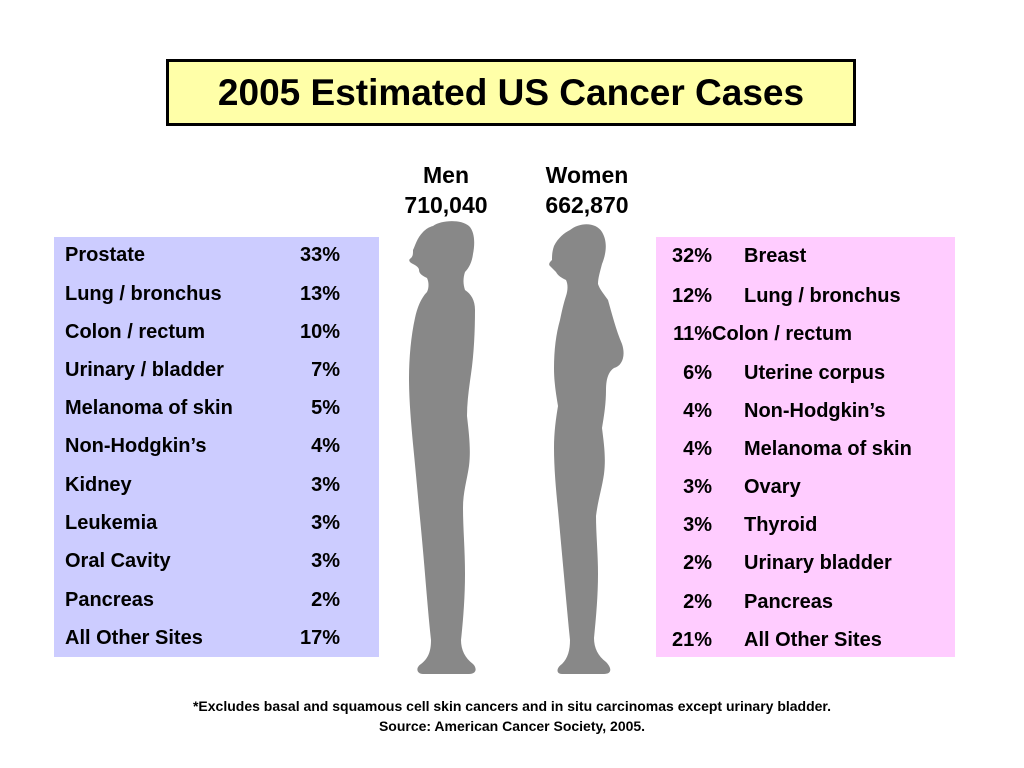 The width and height of the screenshot is (1024, 768). I want to click on site-name: Thyroid, so click(781, 525).